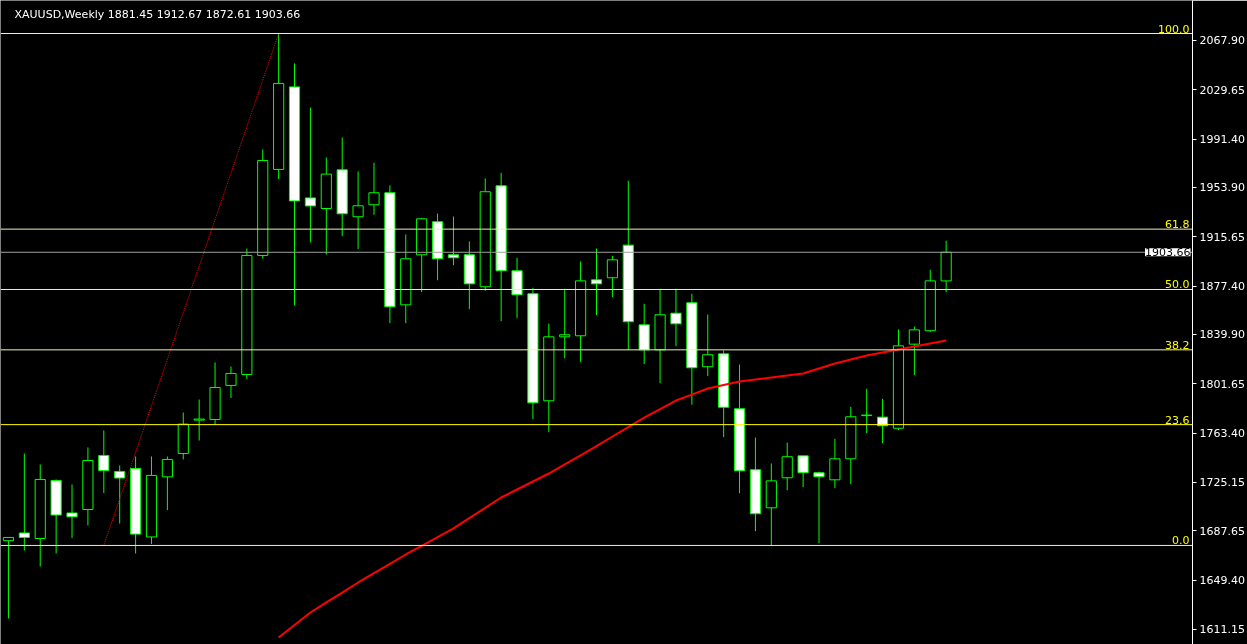 The image size is (1247, 644). What do you see at coordinates (1222, 531) in the screenshot?
I see `y-tick-label: 1687.65` at bounding box center [1222, 531].